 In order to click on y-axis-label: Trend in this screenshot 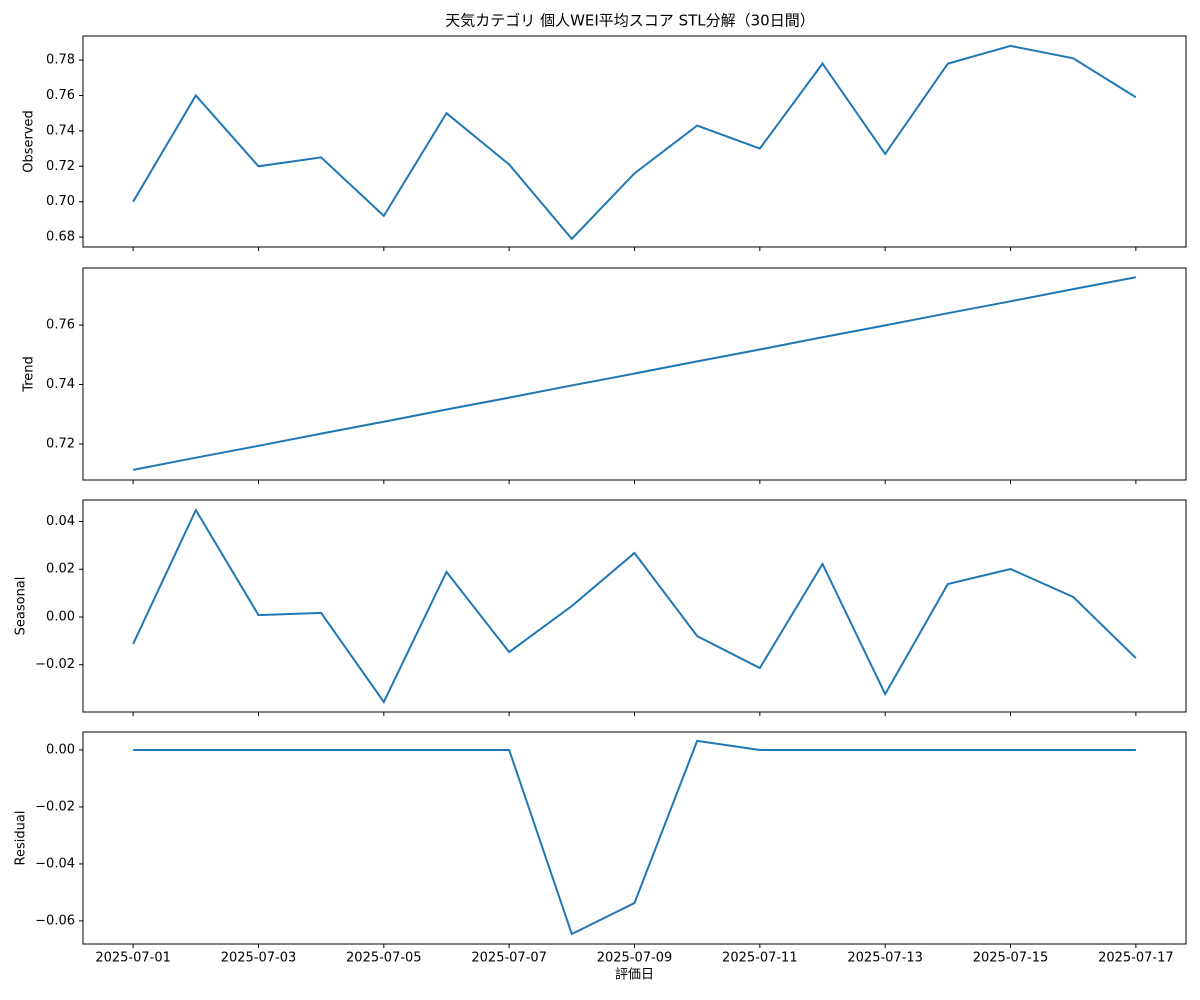, I will do `click(29, 374)`.